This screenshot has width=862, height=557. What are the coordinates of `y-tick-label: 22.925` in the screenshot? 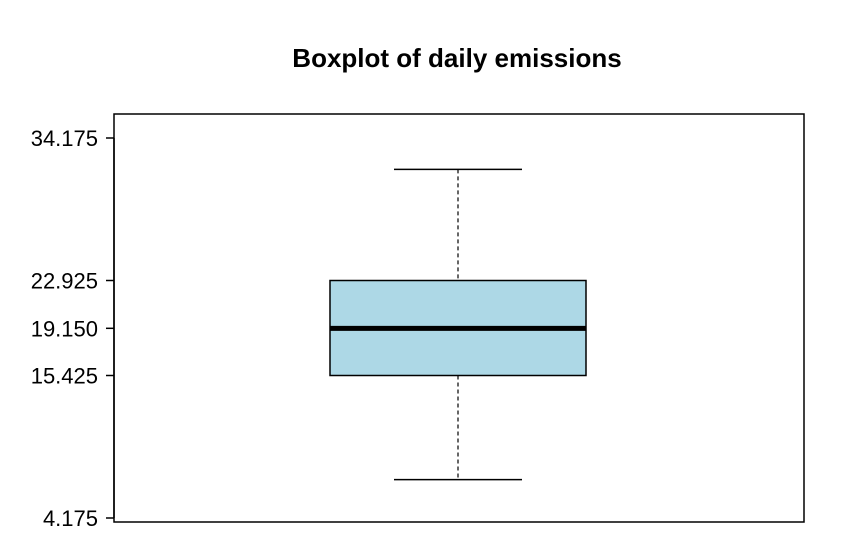 It's located at (64, 281).